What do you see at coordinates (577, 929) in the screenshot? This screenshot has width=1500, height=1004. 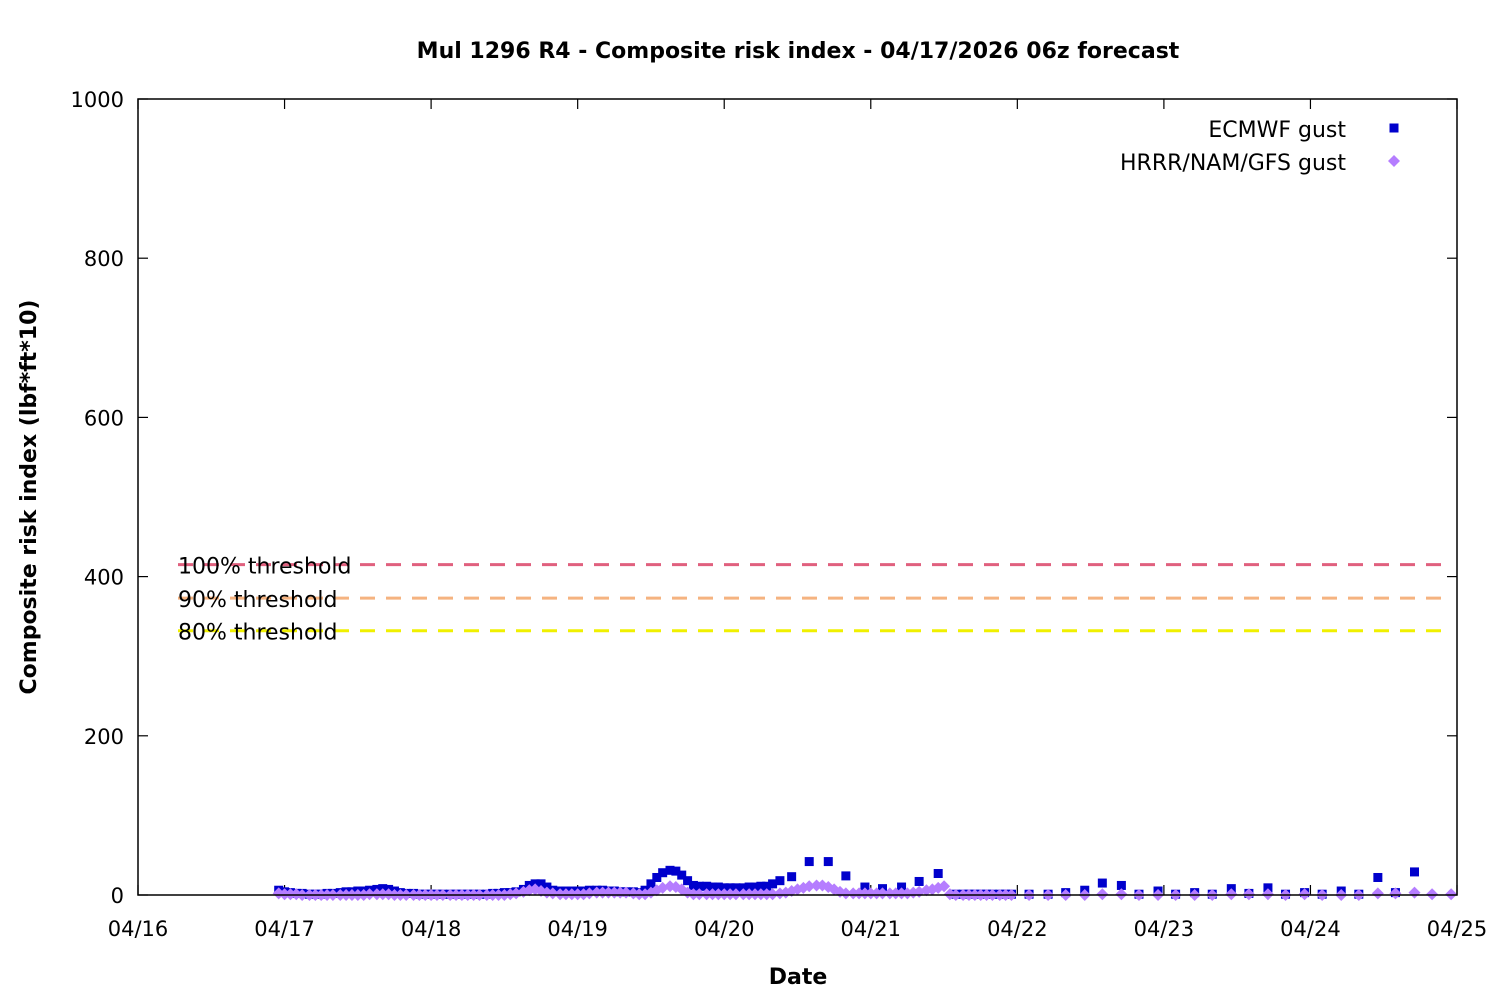 I see `x-tick-label: 04/19` at bounding box center [577, 929].